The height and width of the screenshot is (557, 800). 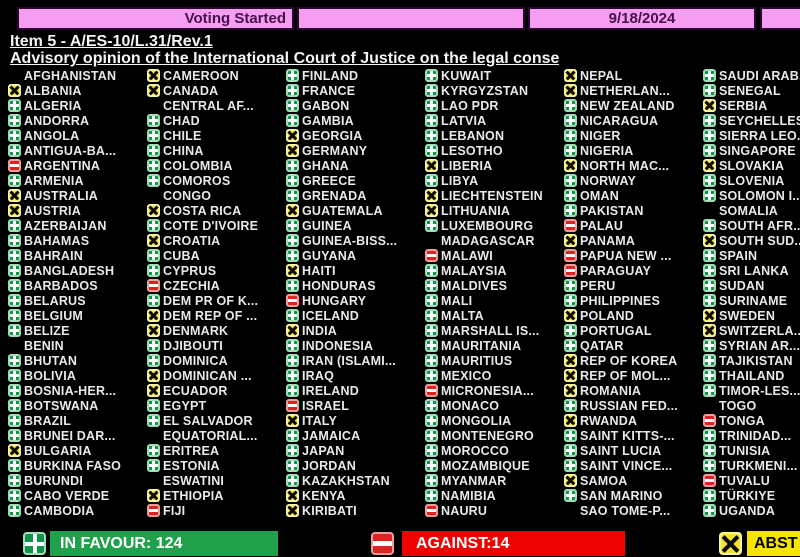 I want to click on country-row: MOROCCO, so click(x=494, y=450).